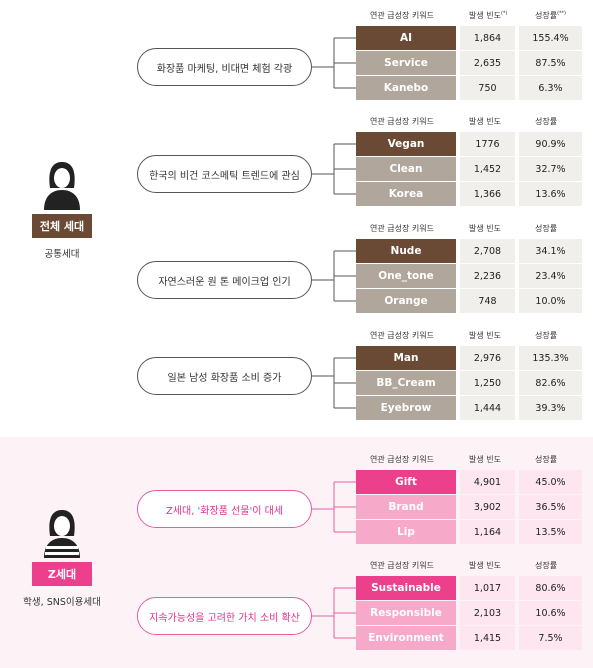 The height and width of the screenshot is (668, 593). Describe the element at coordinates (406, 301) in the screenshot. I see `keyword-cell: Orange` at that location.